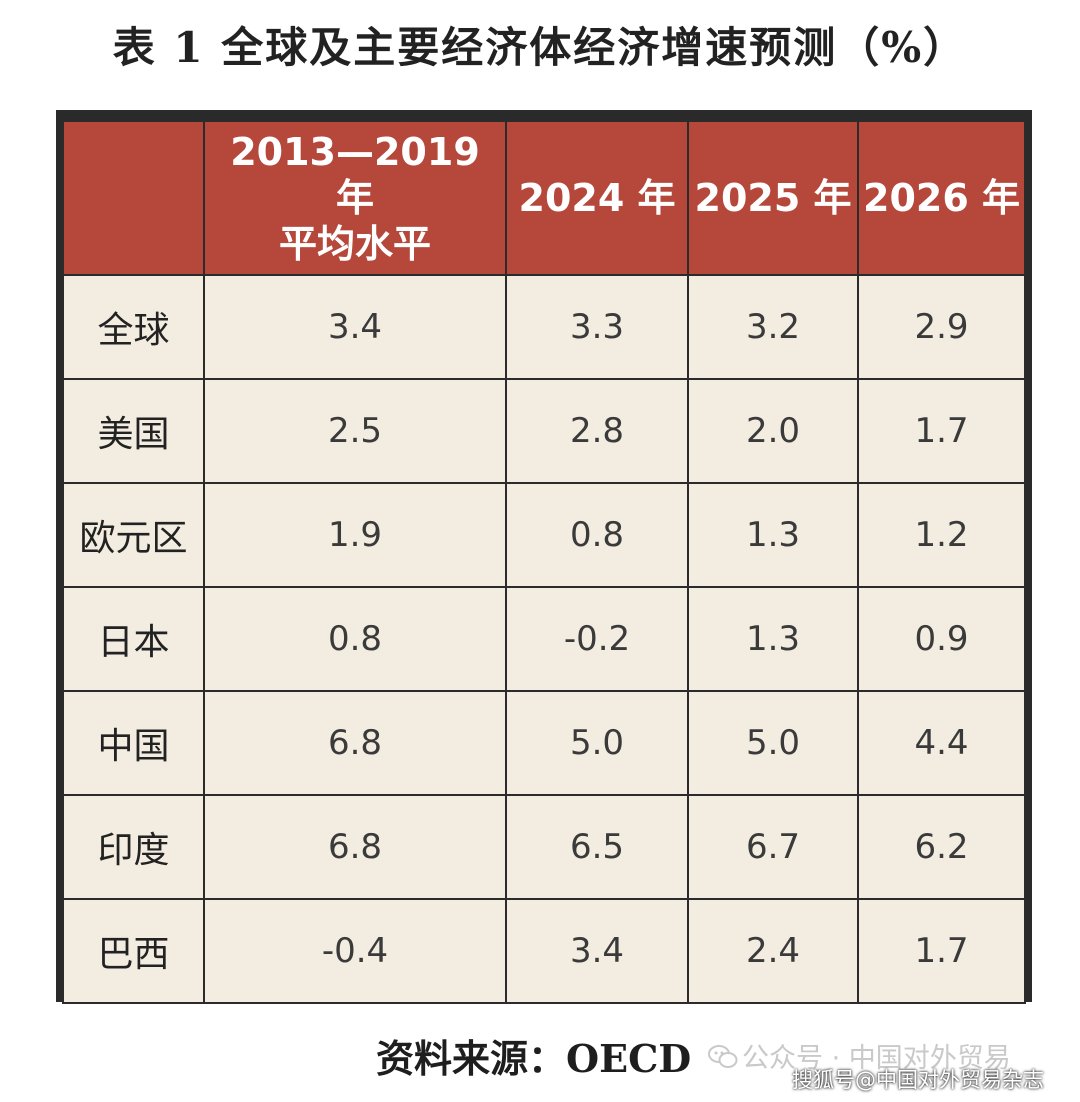 This screenshot has height=1102, width=1080. What do you see at coordinates (773, 198) in the screenshot?
I see `header-2025: 2025 年` at bounding box center [773, 198].